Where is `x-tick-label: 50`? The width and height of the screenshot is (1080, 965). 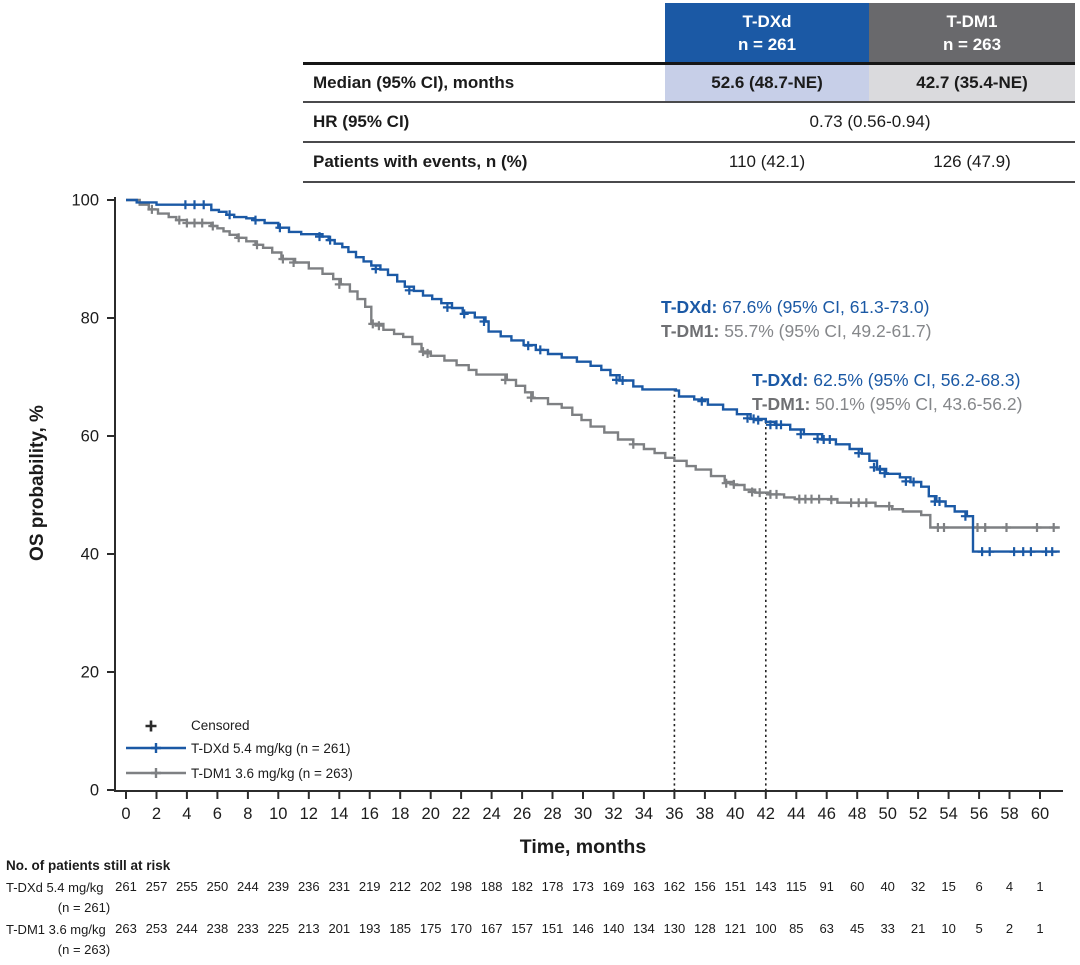 x-tick-label: 50 is located at coordinates (888, 814).